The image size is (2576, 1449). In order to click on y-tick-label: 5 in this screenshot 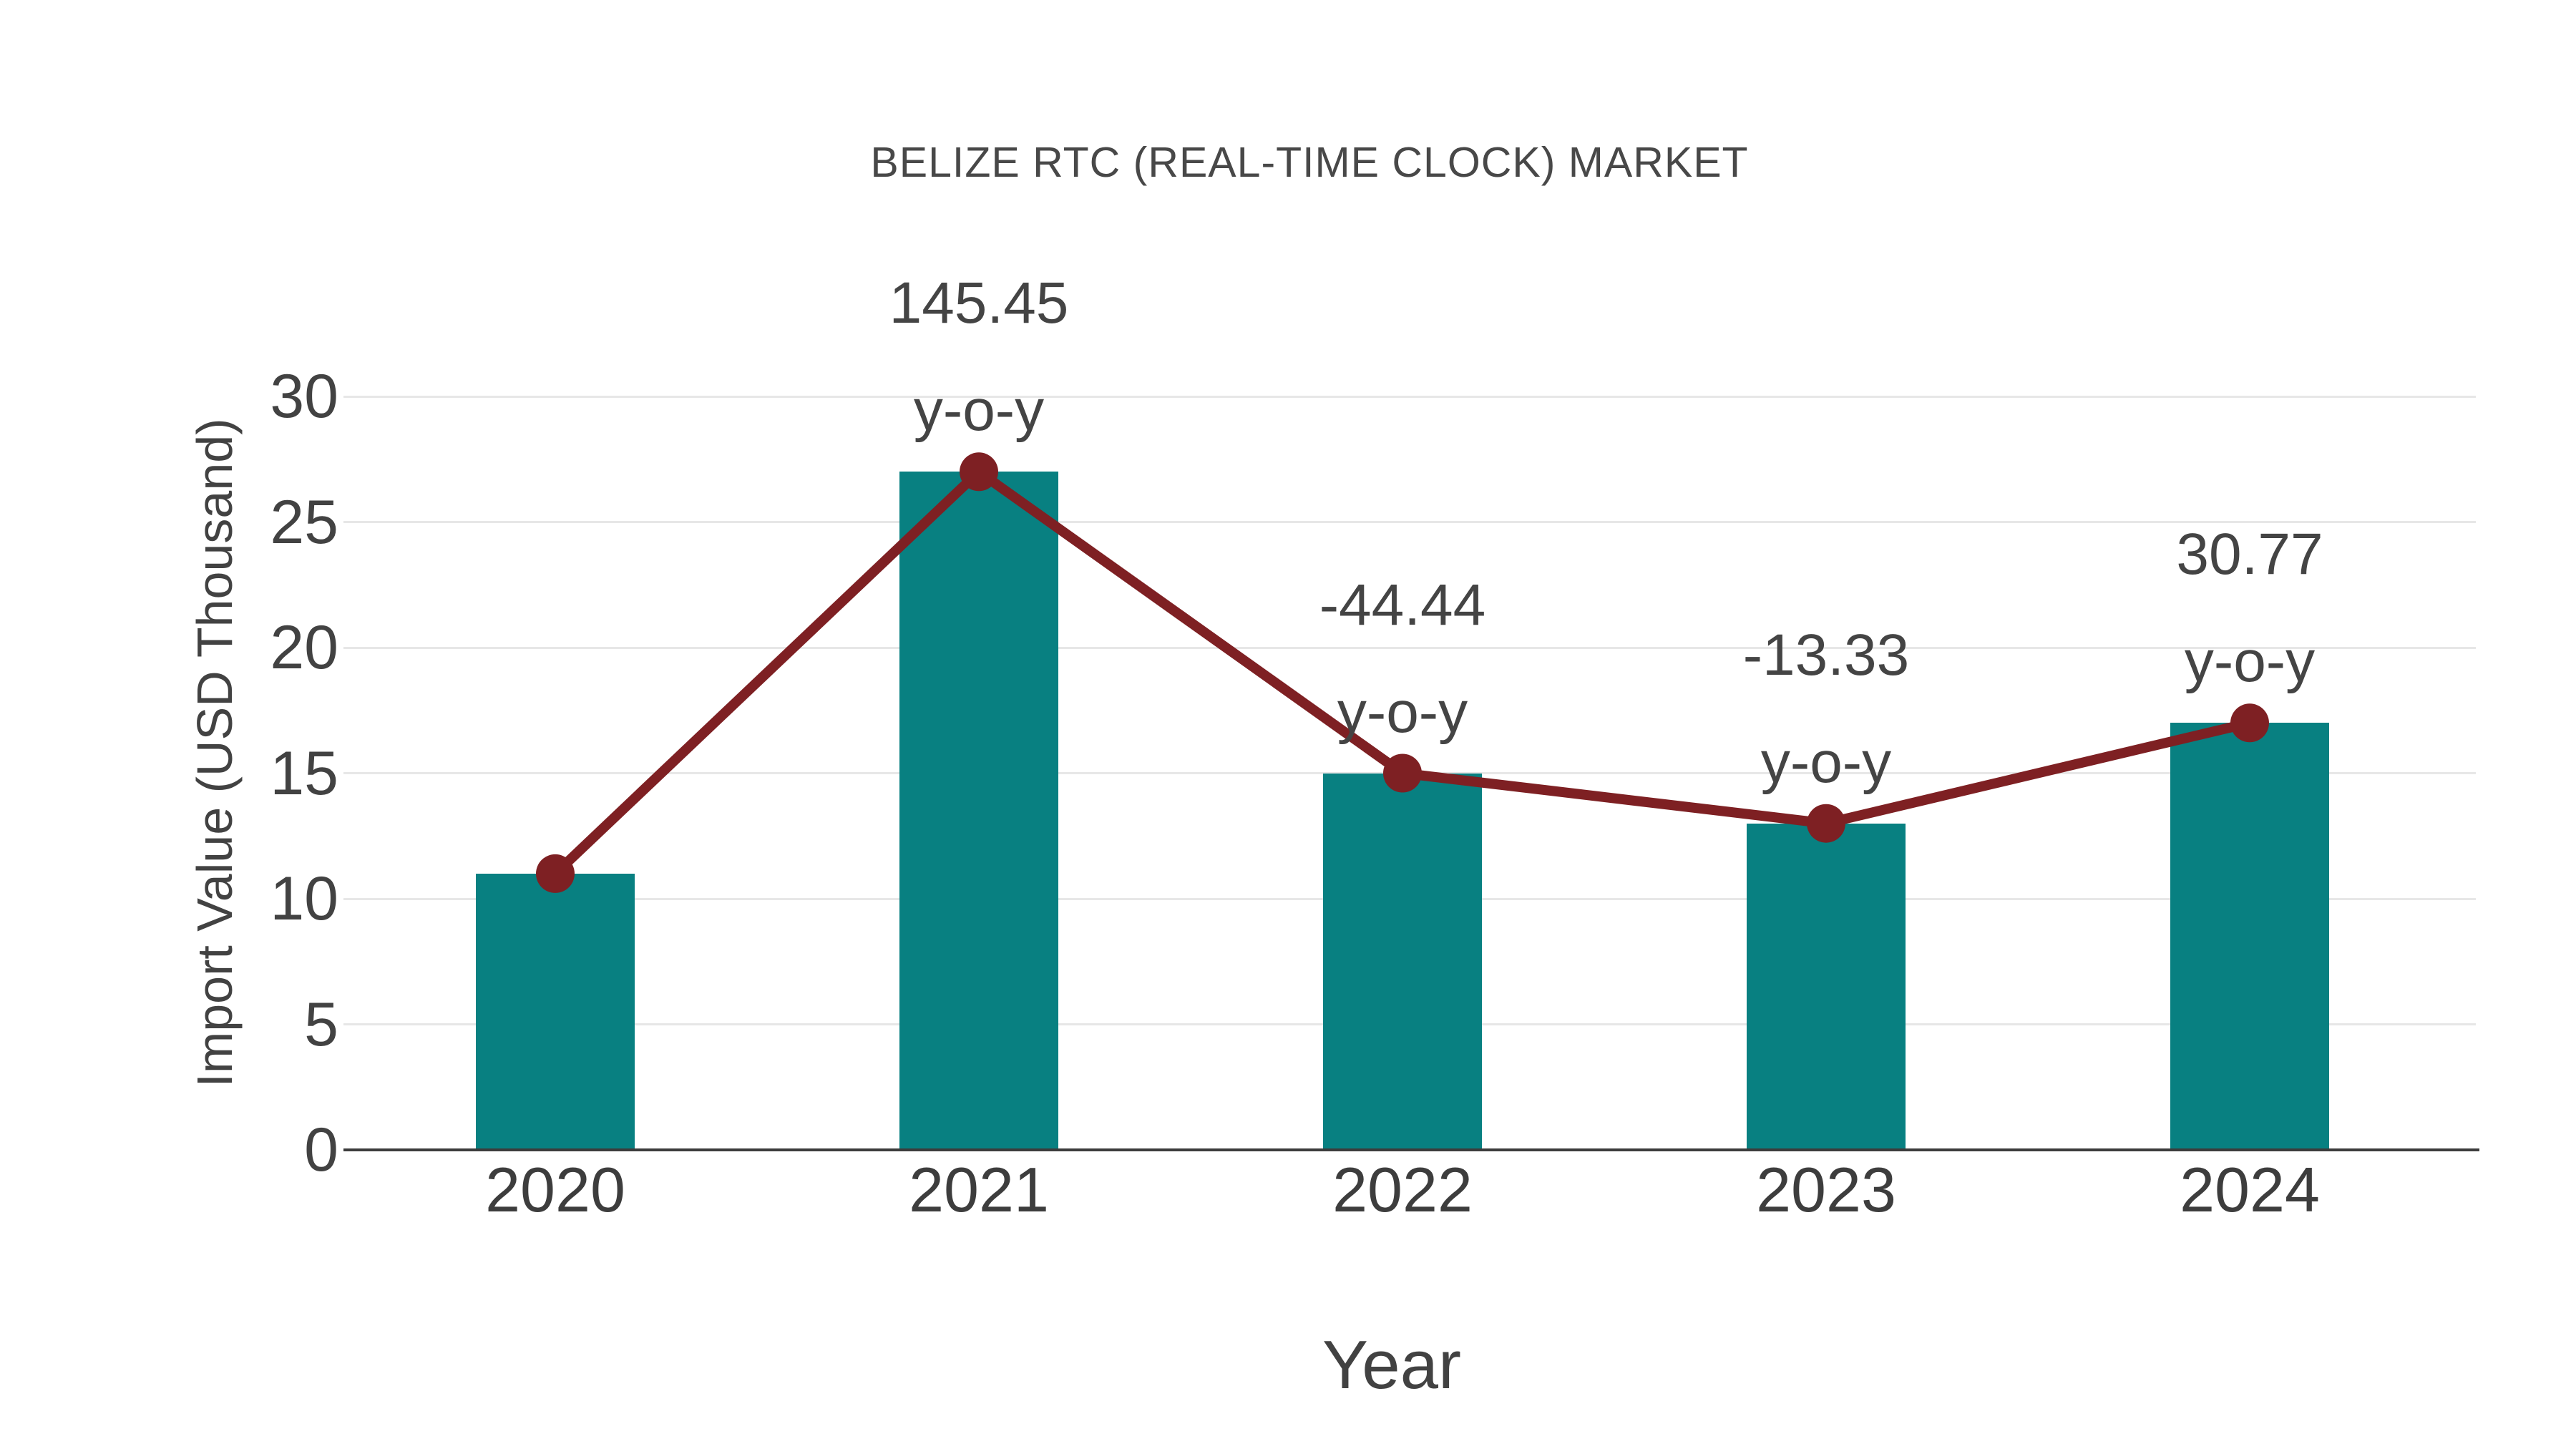, I will do `click(321, 1024)`.